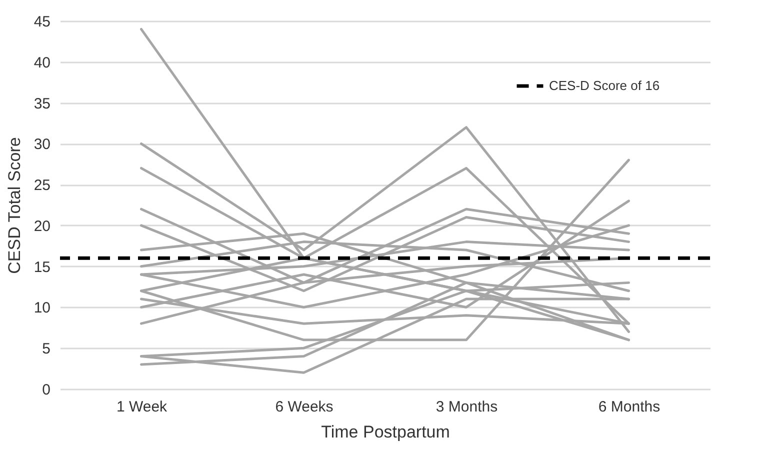  What do you see at coordinates (604, 85) in the screenshot?
I see `legend-label: CES-D Score of 16` at bounding box center [604, 85].